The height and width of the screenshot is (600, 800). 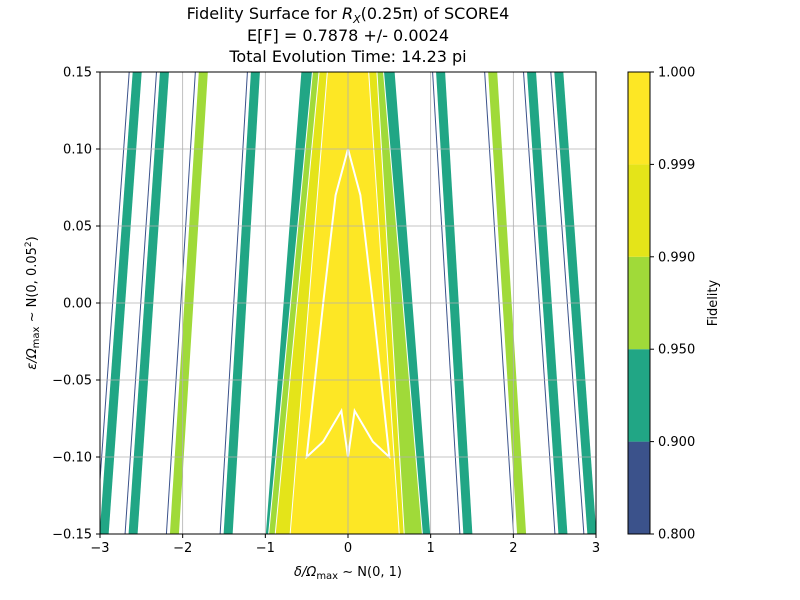 I want to click on y-tick-label: 0.00, so click(x=77, y=304).